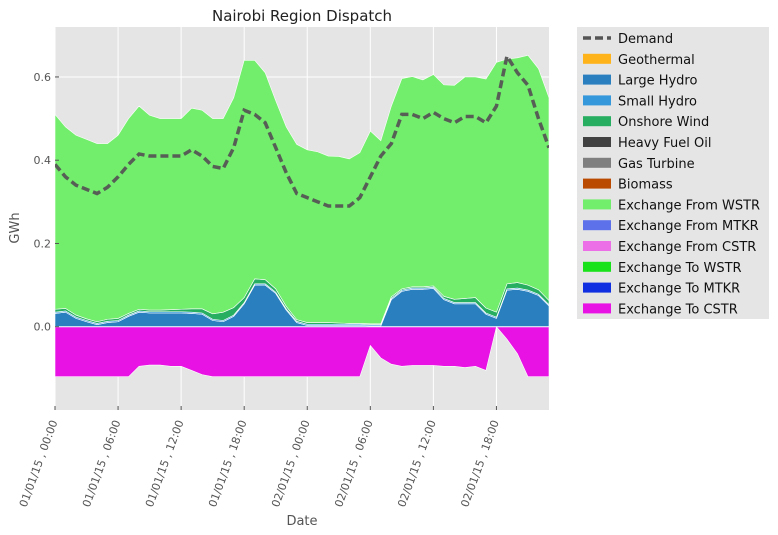 This screenshot has height=535, width=778. I want to click on x-axis-label: Date, so click(301, 521).